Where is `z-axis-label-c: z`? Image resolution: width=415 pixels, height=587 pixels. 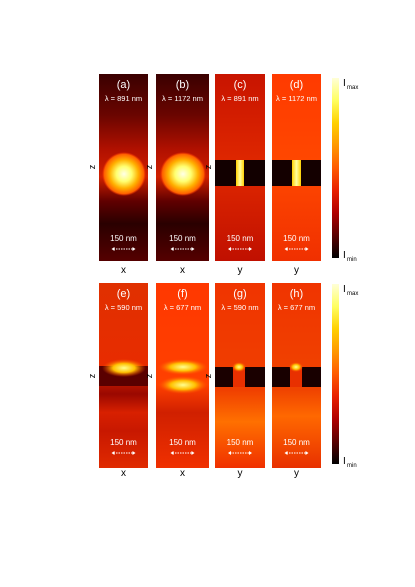
z-axis-label-c: z is located at coordinates (208, 166).